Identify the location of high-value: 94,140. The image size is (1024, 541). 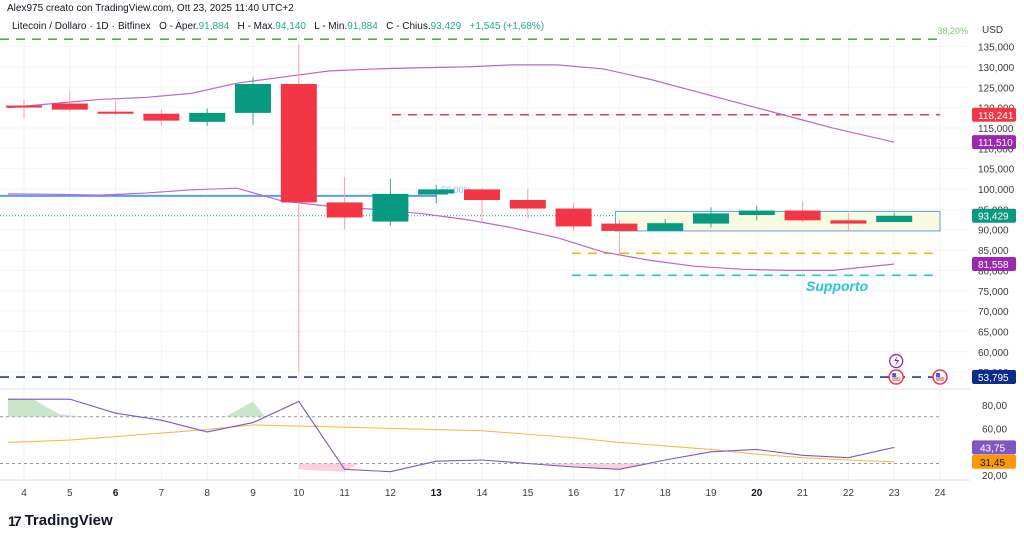
(290, 26).